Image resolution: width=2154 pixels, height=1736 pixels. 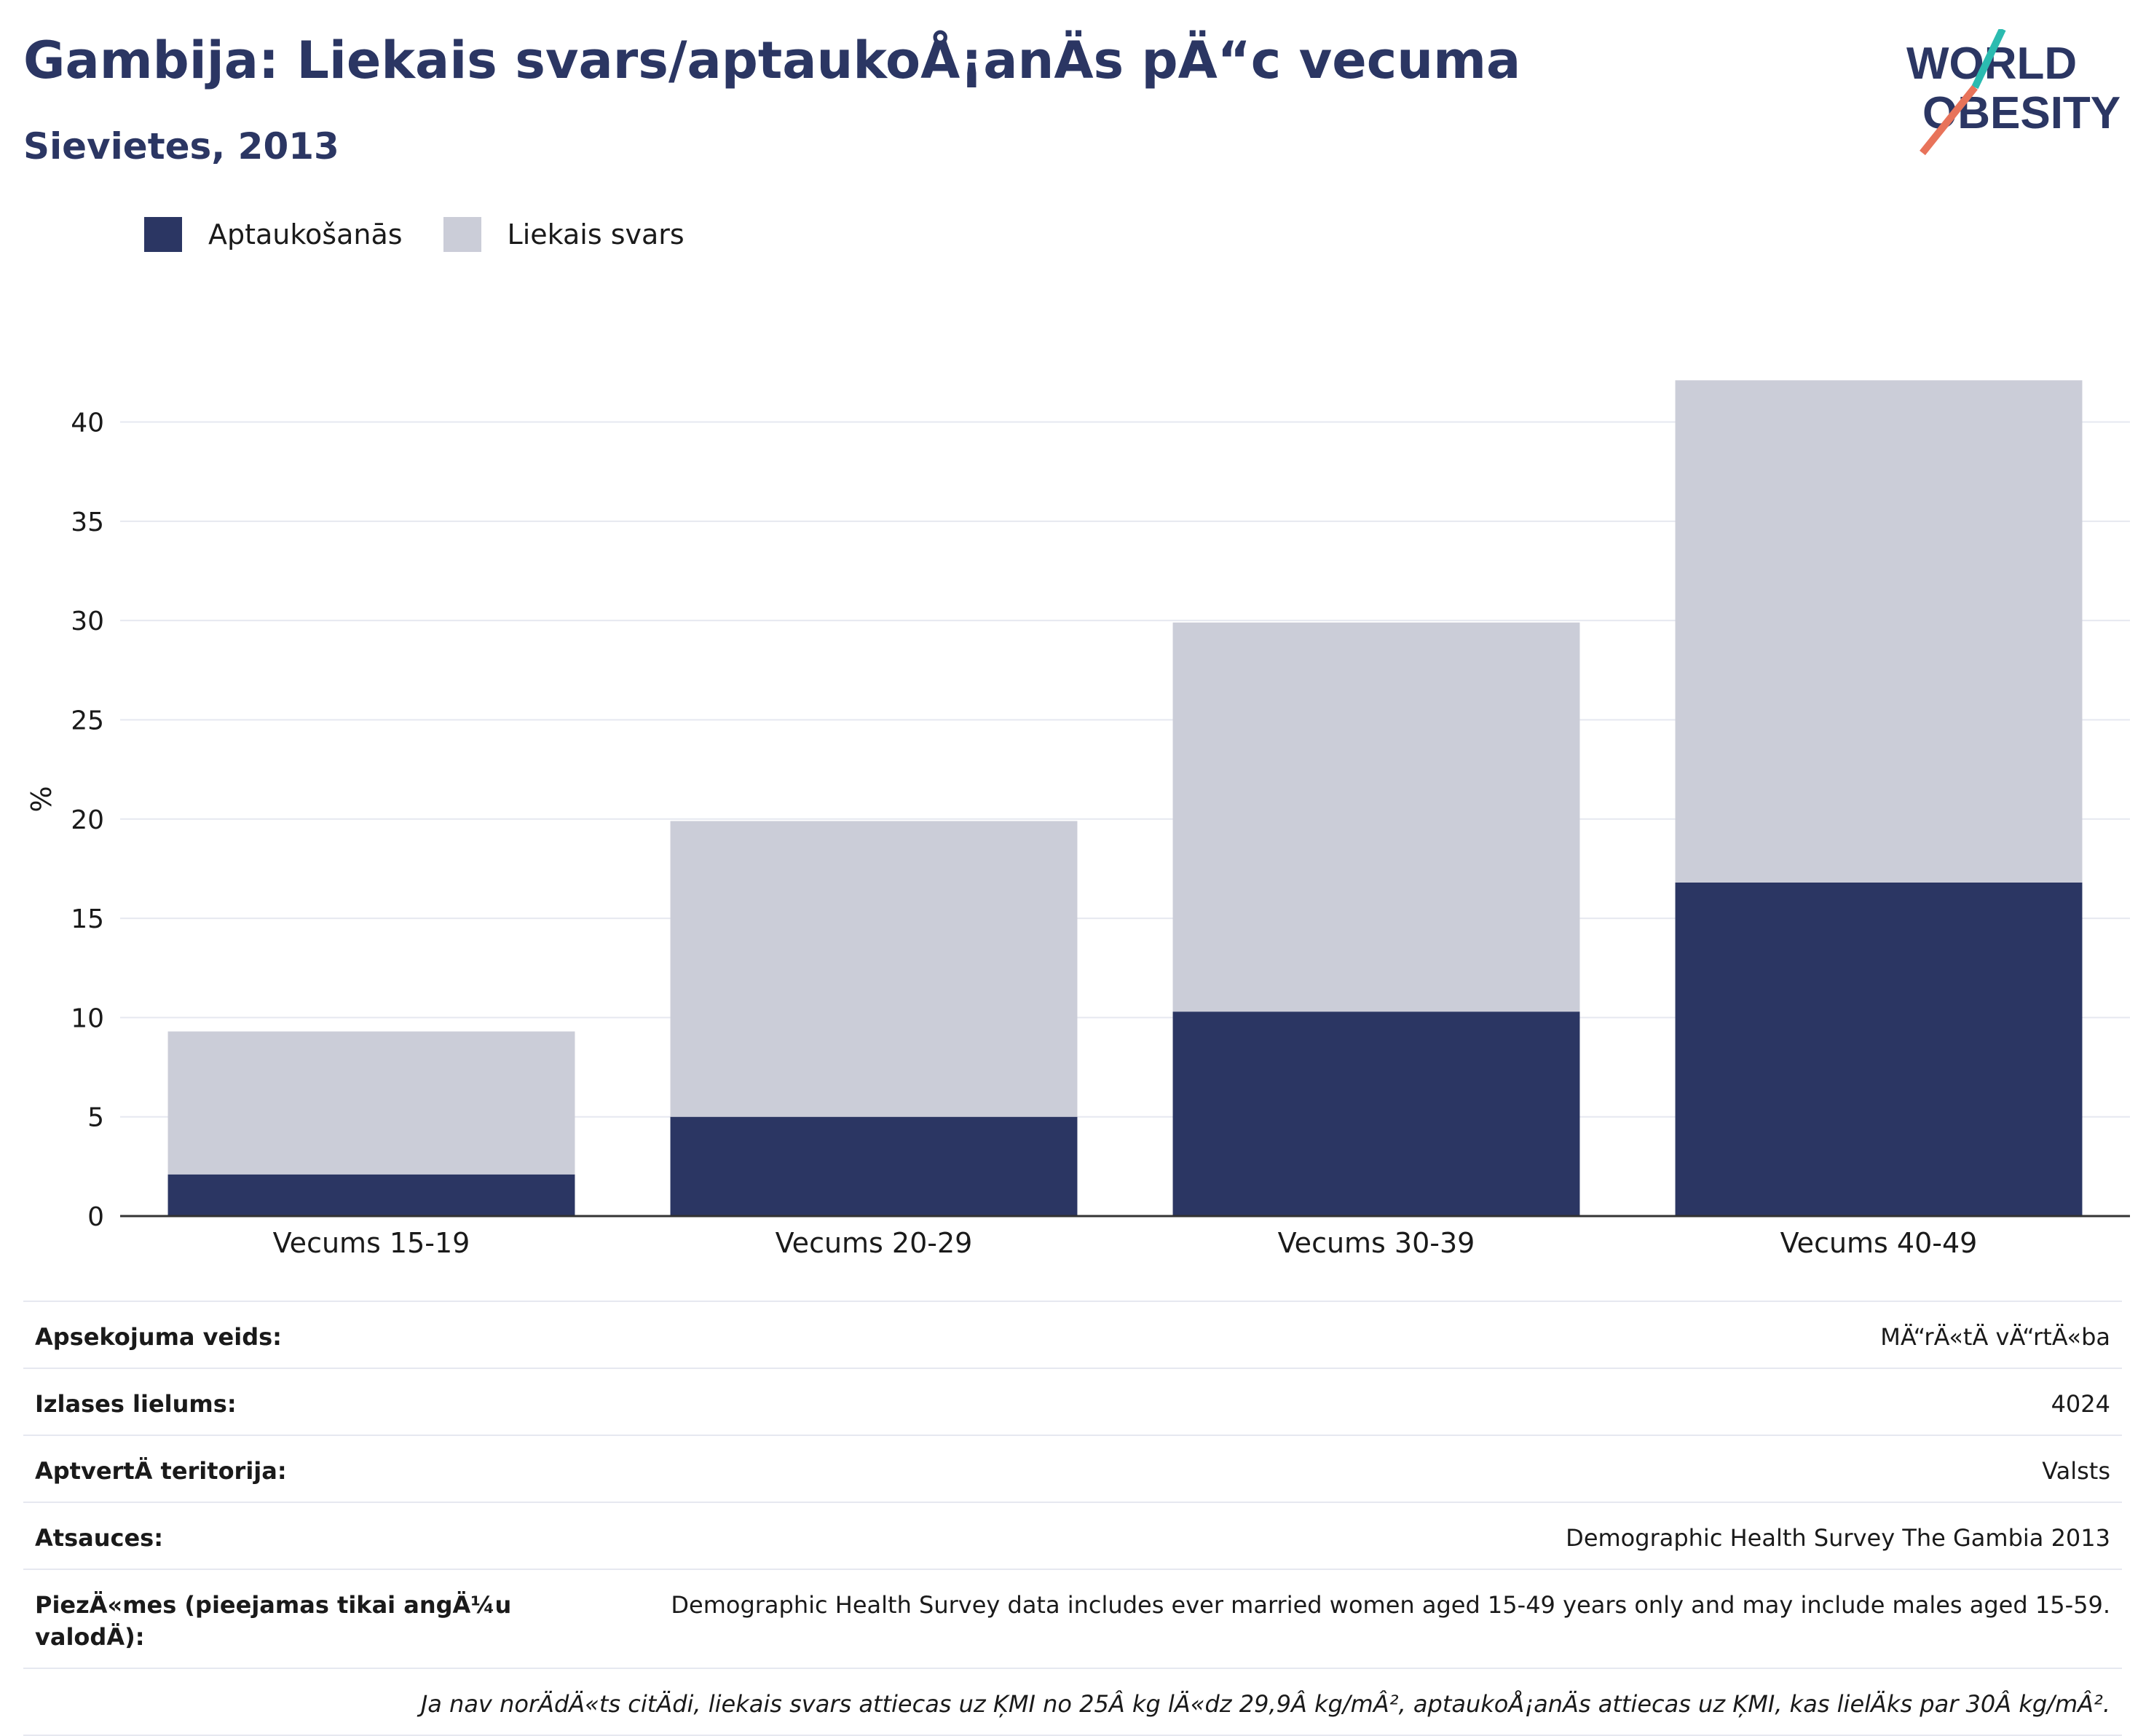 What do you see at coordinates (161, 1471) in the screenshot?
I see `info-key: AptvertÄ teritorija:` at bounding box center [161, 1471].